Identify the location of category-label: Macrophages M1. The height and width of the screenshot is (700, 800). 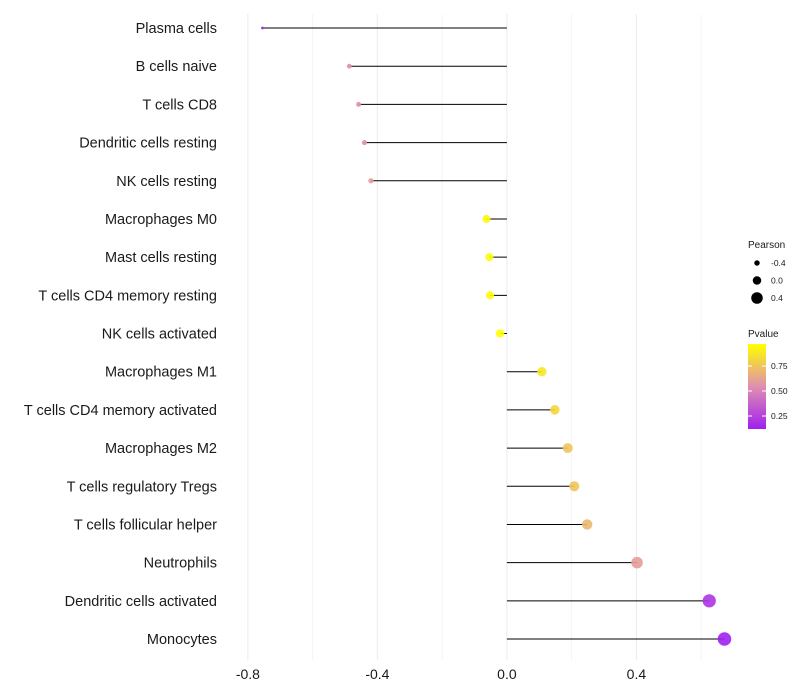
(161, 373).